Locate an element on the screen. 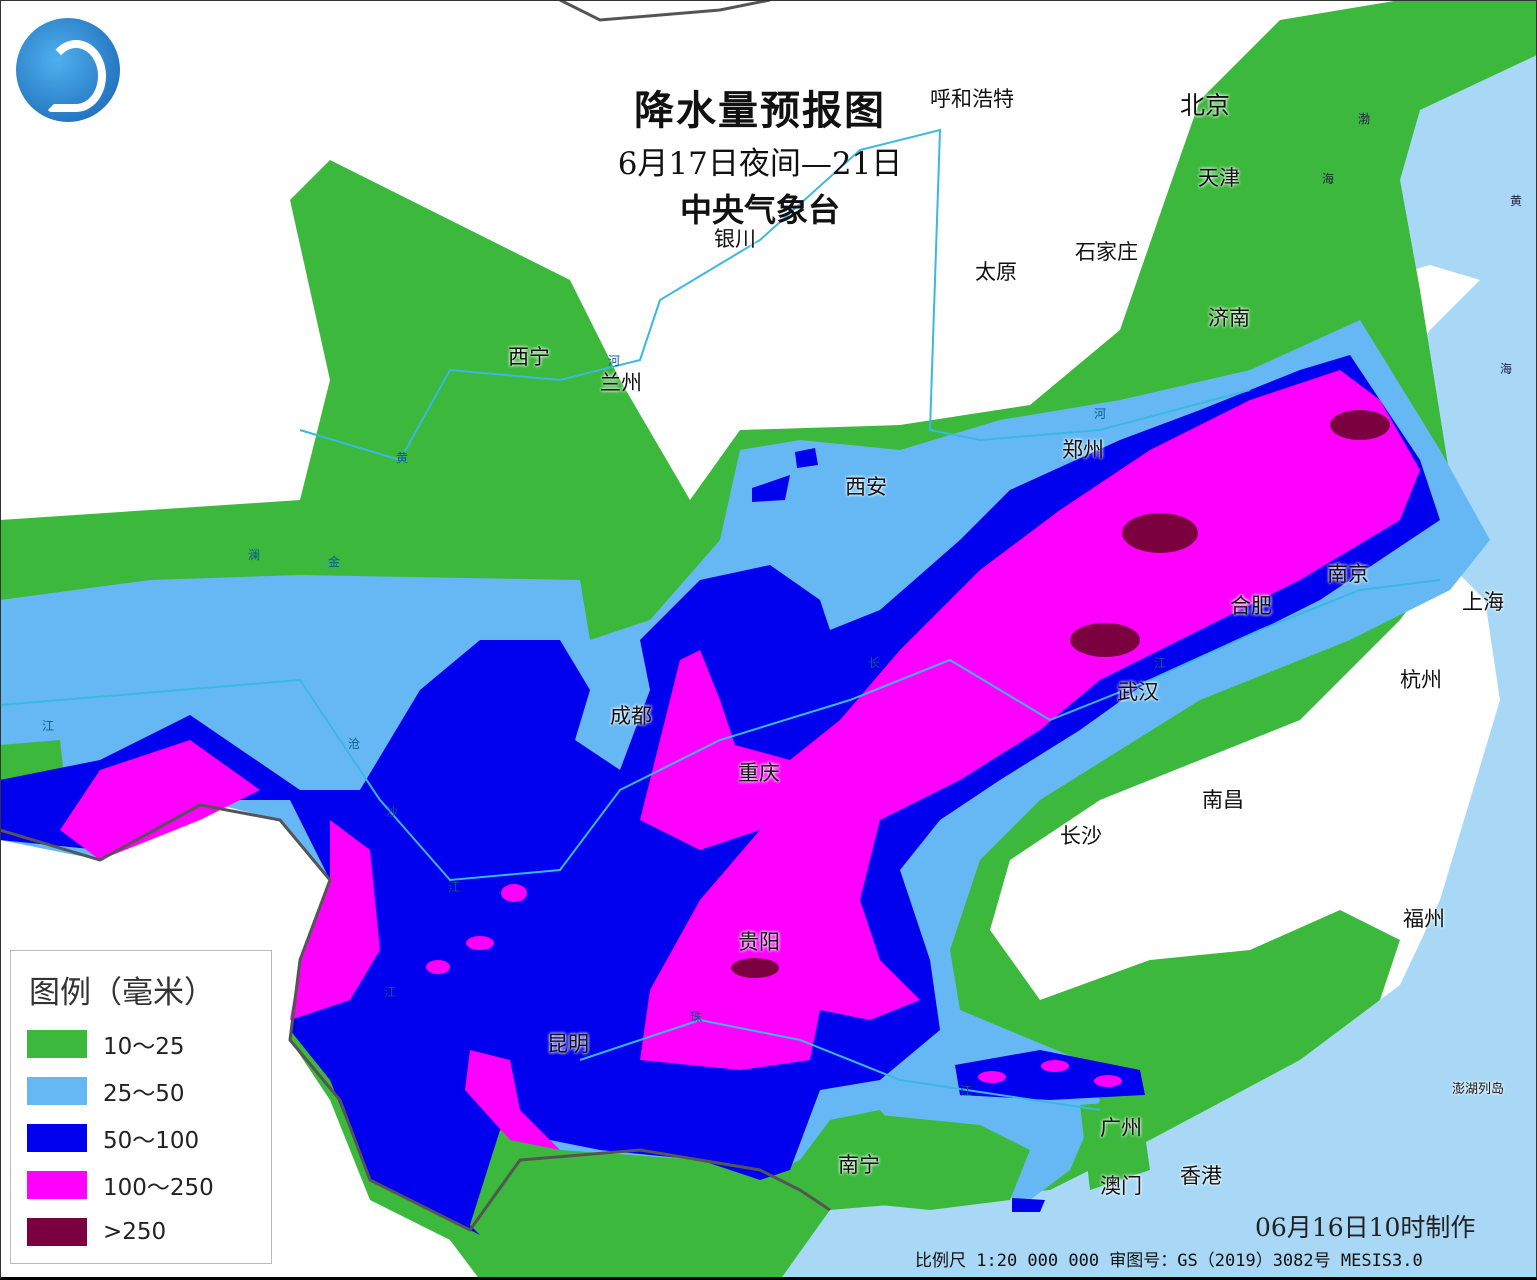 This screenshot has width=1537, height=1280. city-label: 合肥 is located at coordinates (1251, 606).